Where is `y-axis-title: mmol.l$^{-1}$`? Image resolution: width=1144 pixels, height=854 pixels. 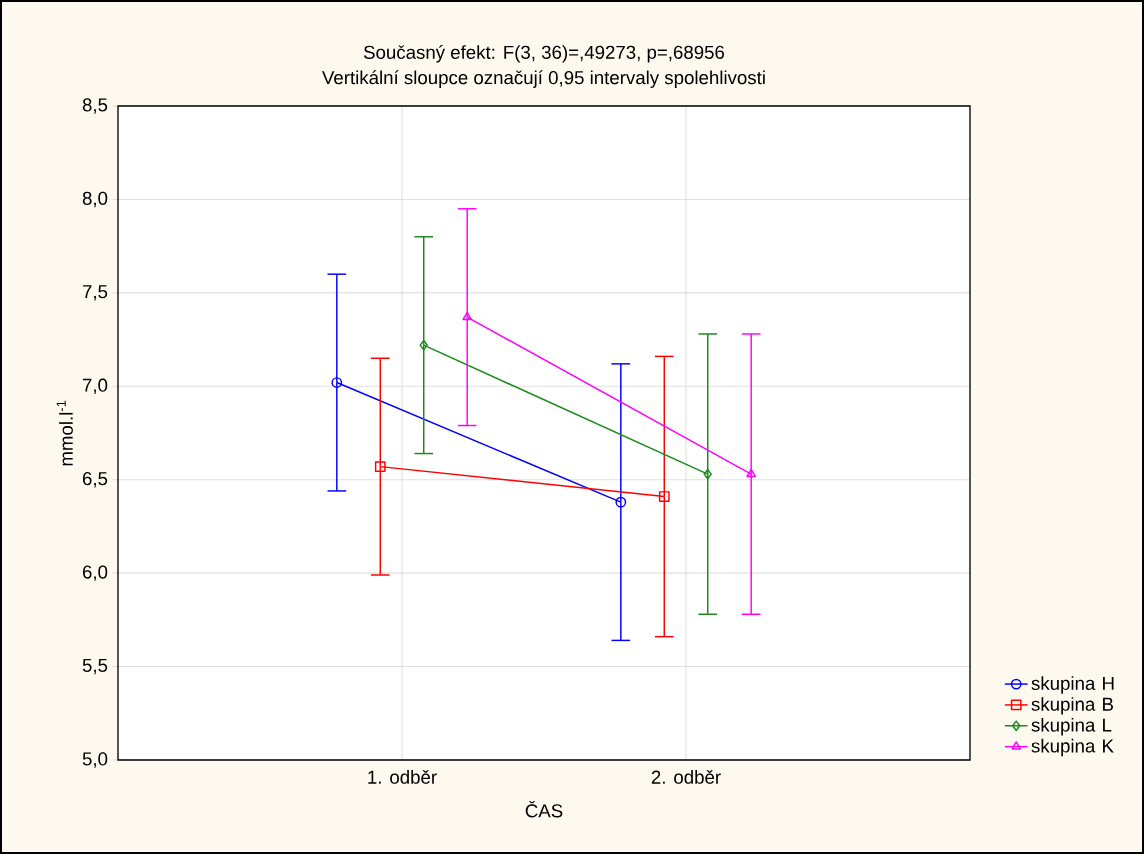 y-axis-title: mmol.l$^{-1}$ is located at coordinates (64, 433).